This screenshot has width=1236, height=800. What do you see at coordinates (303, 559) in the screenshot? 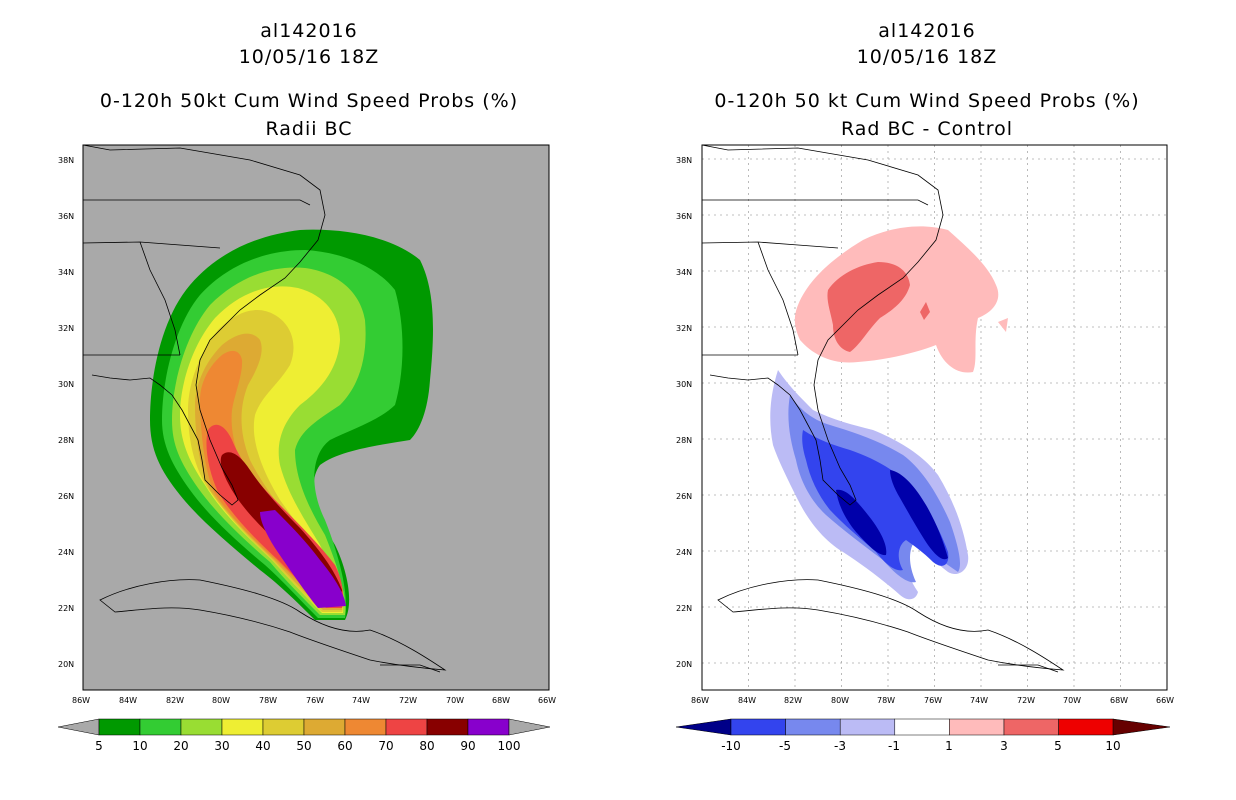
I see `prob-90-region` at bounding box center [303, 559].